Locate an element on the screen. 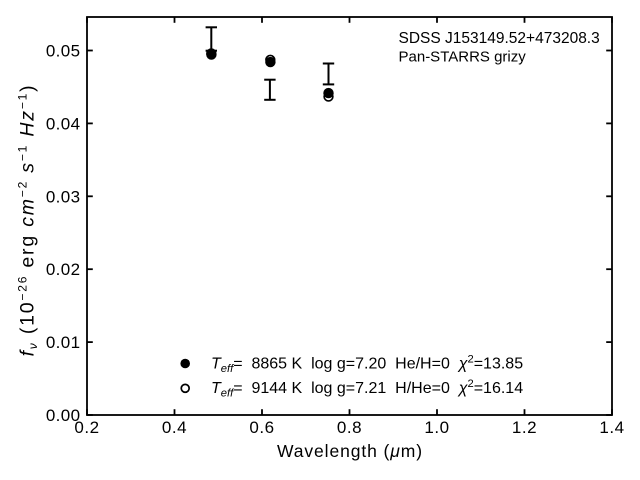  svg-text: 0.04 is located at coordinates (63, 123).